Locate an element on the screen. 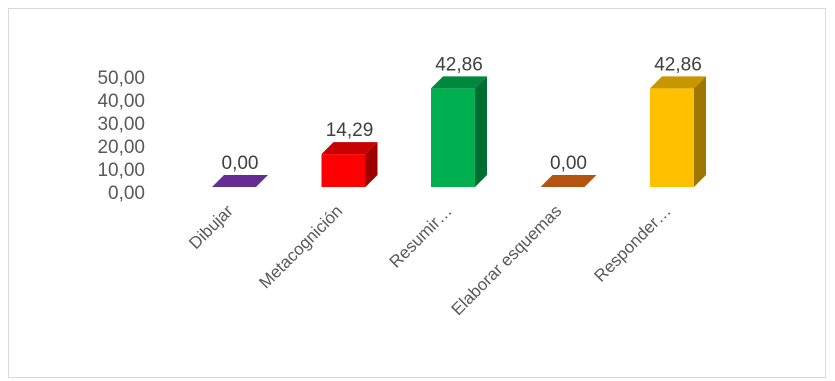 The width and height of the screenshot is (835, 381). y-tick-label: 30,00 is located at coordinates (121, 124).